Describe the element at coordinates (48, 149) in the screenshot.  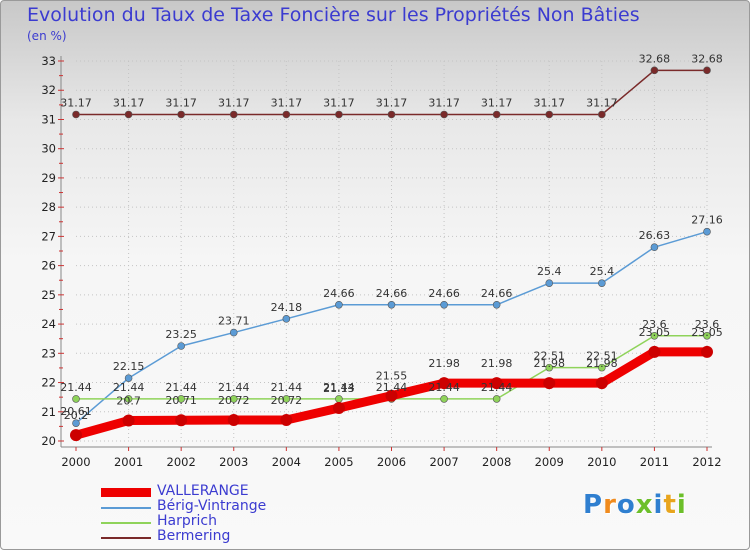
I see `y-tick-label: 30` at that location.